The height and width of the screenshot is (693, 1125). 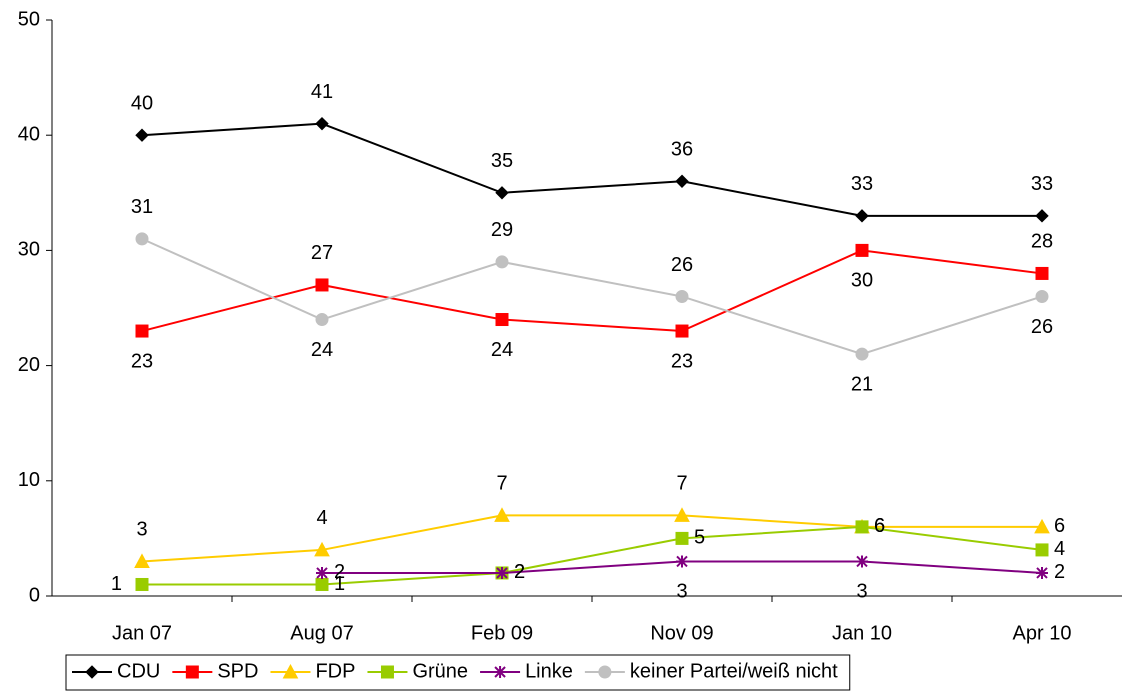 I want to click on legend-label: CDU, so click(x=138, y=671).